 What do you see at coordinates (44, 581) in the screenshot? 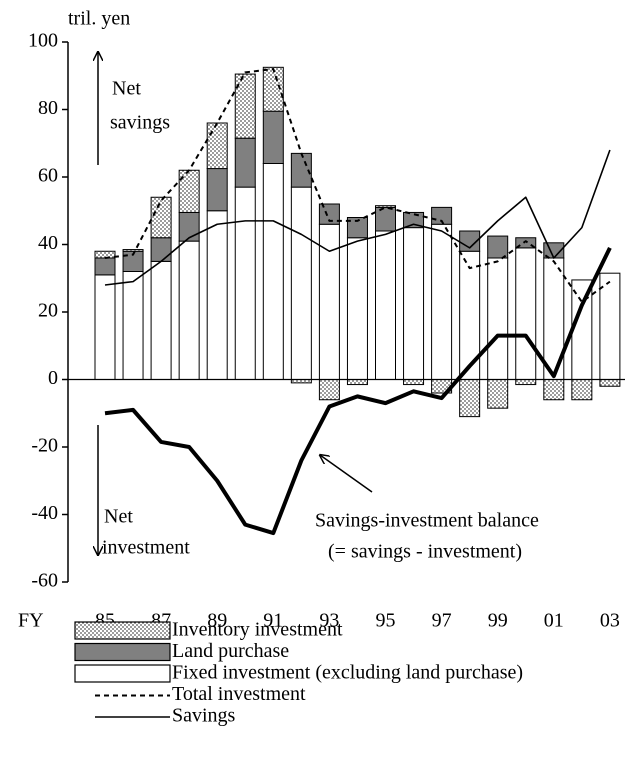
I see `y-tick-label: -60` at bounding box center [44, 581].